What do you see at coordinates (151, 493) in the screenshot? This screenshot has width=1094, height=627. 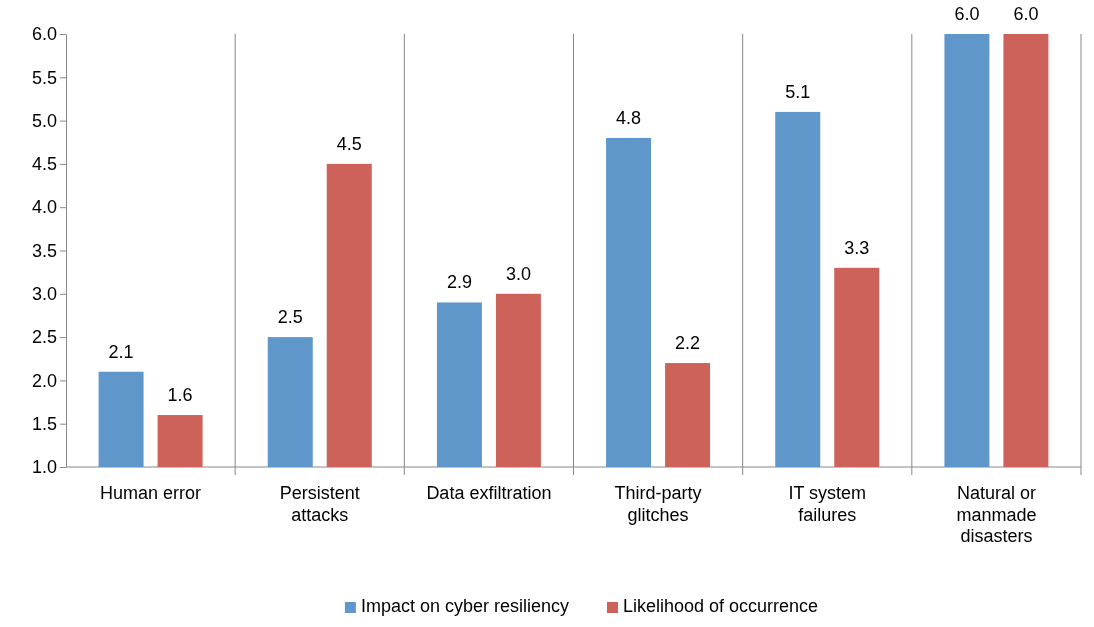 I see `x-tick-label: Human error` at bounding box center [151, 493].